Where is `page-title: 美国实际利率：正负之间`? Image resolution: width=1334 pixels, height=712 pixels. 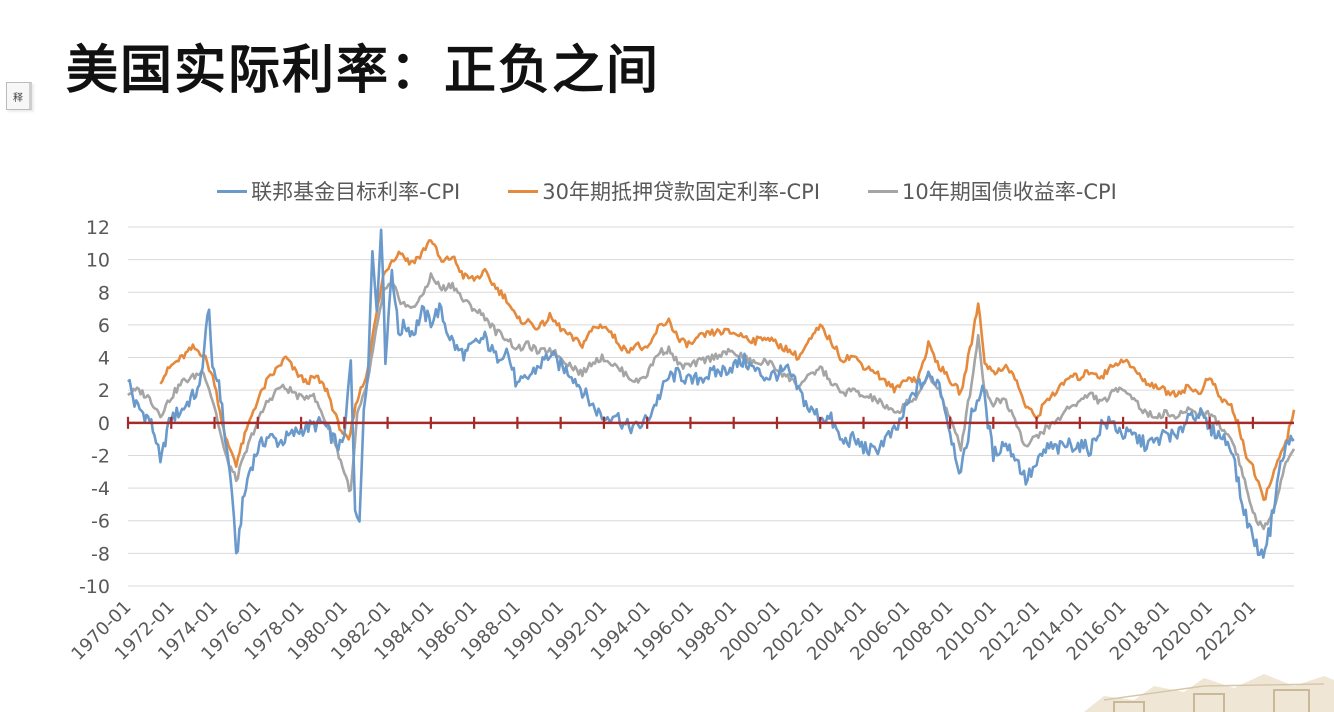 page-title: 美国实际利率：正负之间 is located at coordinates (363, 71).